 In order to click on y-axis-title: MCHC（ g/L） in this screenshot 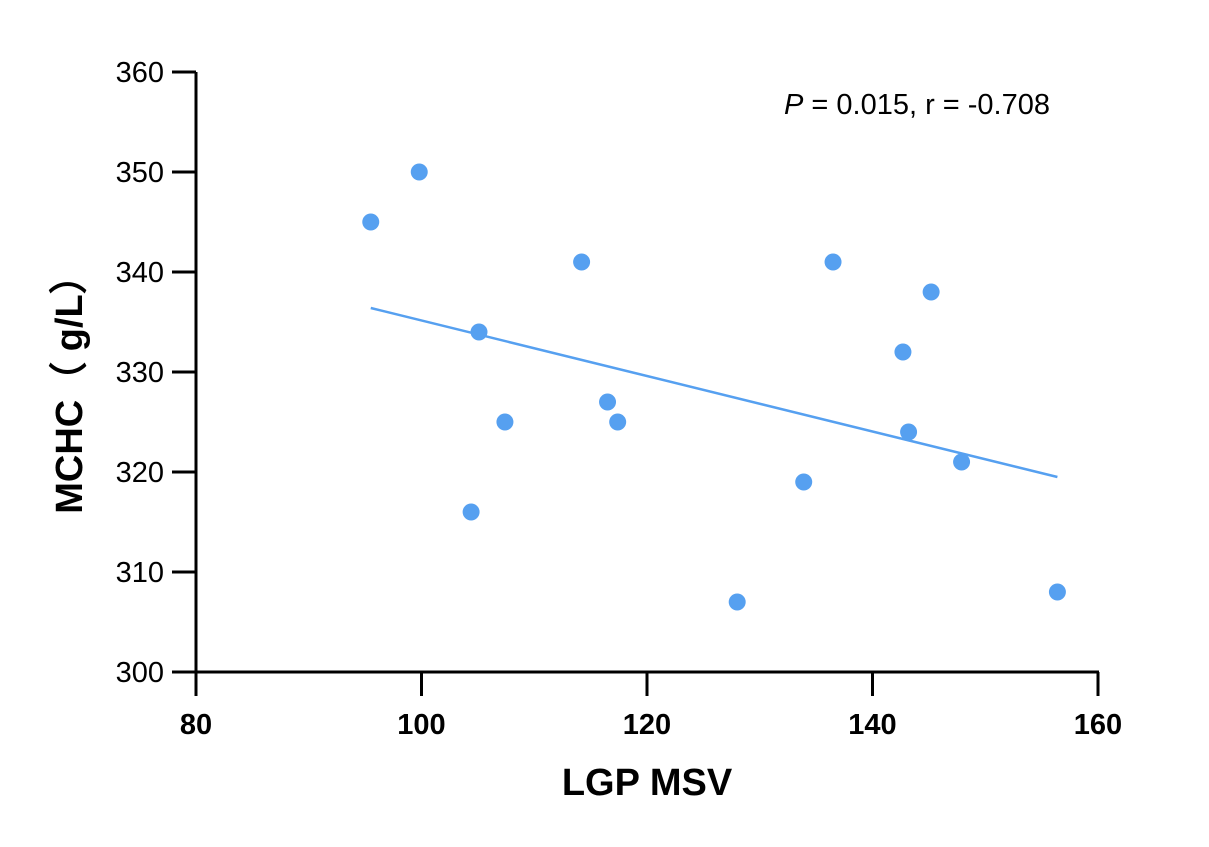, I will do `click(70, 385)`.